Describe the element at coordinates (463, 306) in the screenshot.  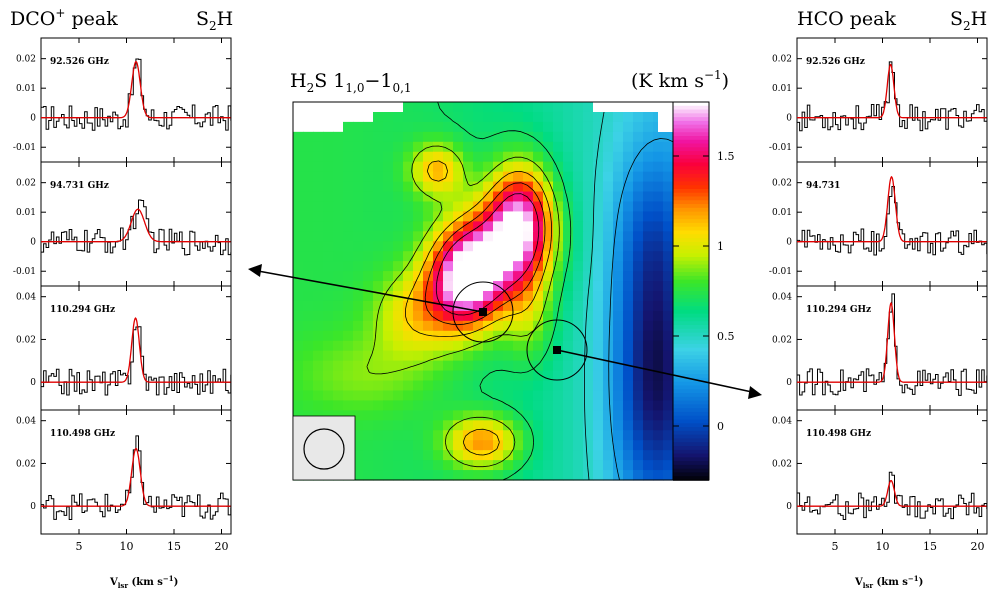
I see `contour-line` at that location.